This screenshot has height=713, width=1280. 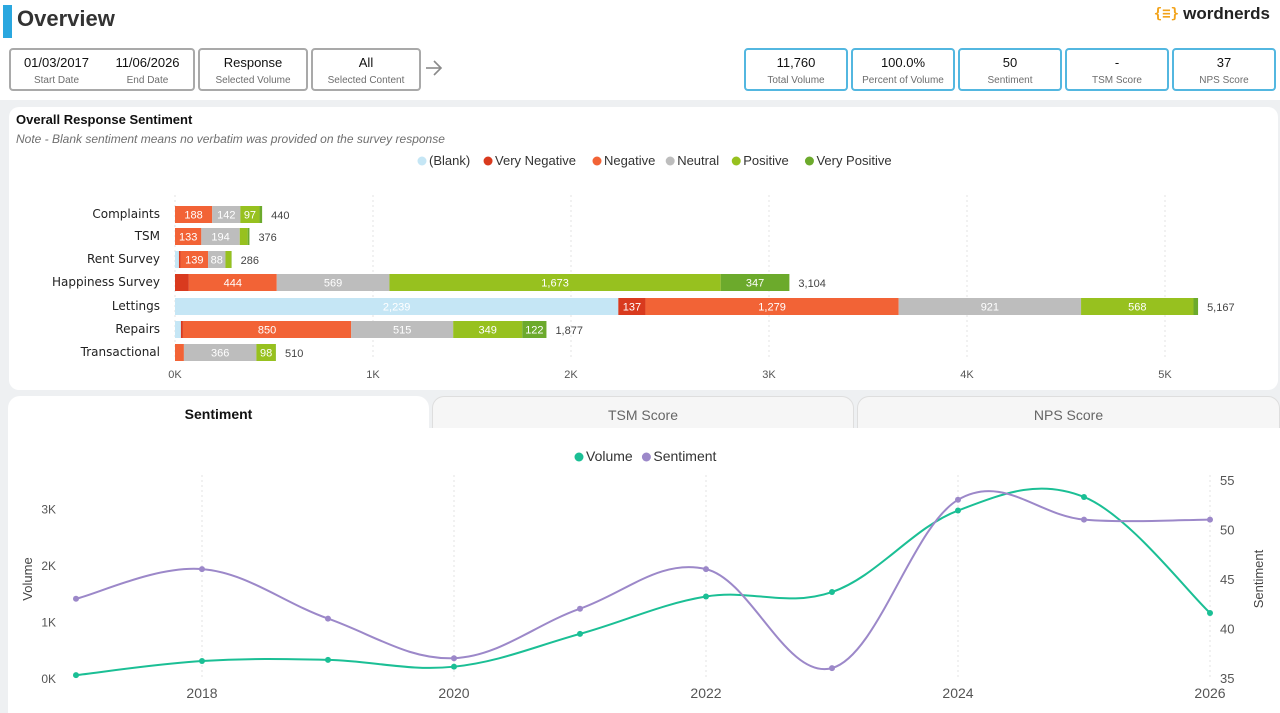 What do you see at coordinates (175, 375) in the screenshot?
I see `x-tick-label: 0K` at bounding box center [175, 375].